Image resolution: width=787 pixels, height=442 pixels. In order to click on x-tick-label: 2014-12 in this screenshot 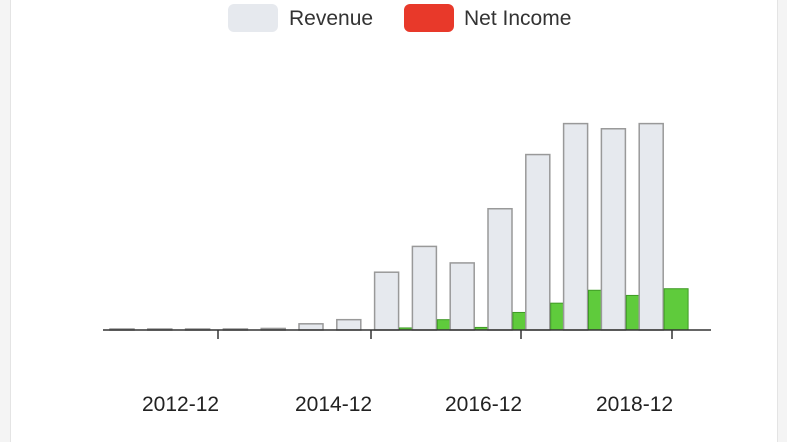, I will do `click(333, 404)`.